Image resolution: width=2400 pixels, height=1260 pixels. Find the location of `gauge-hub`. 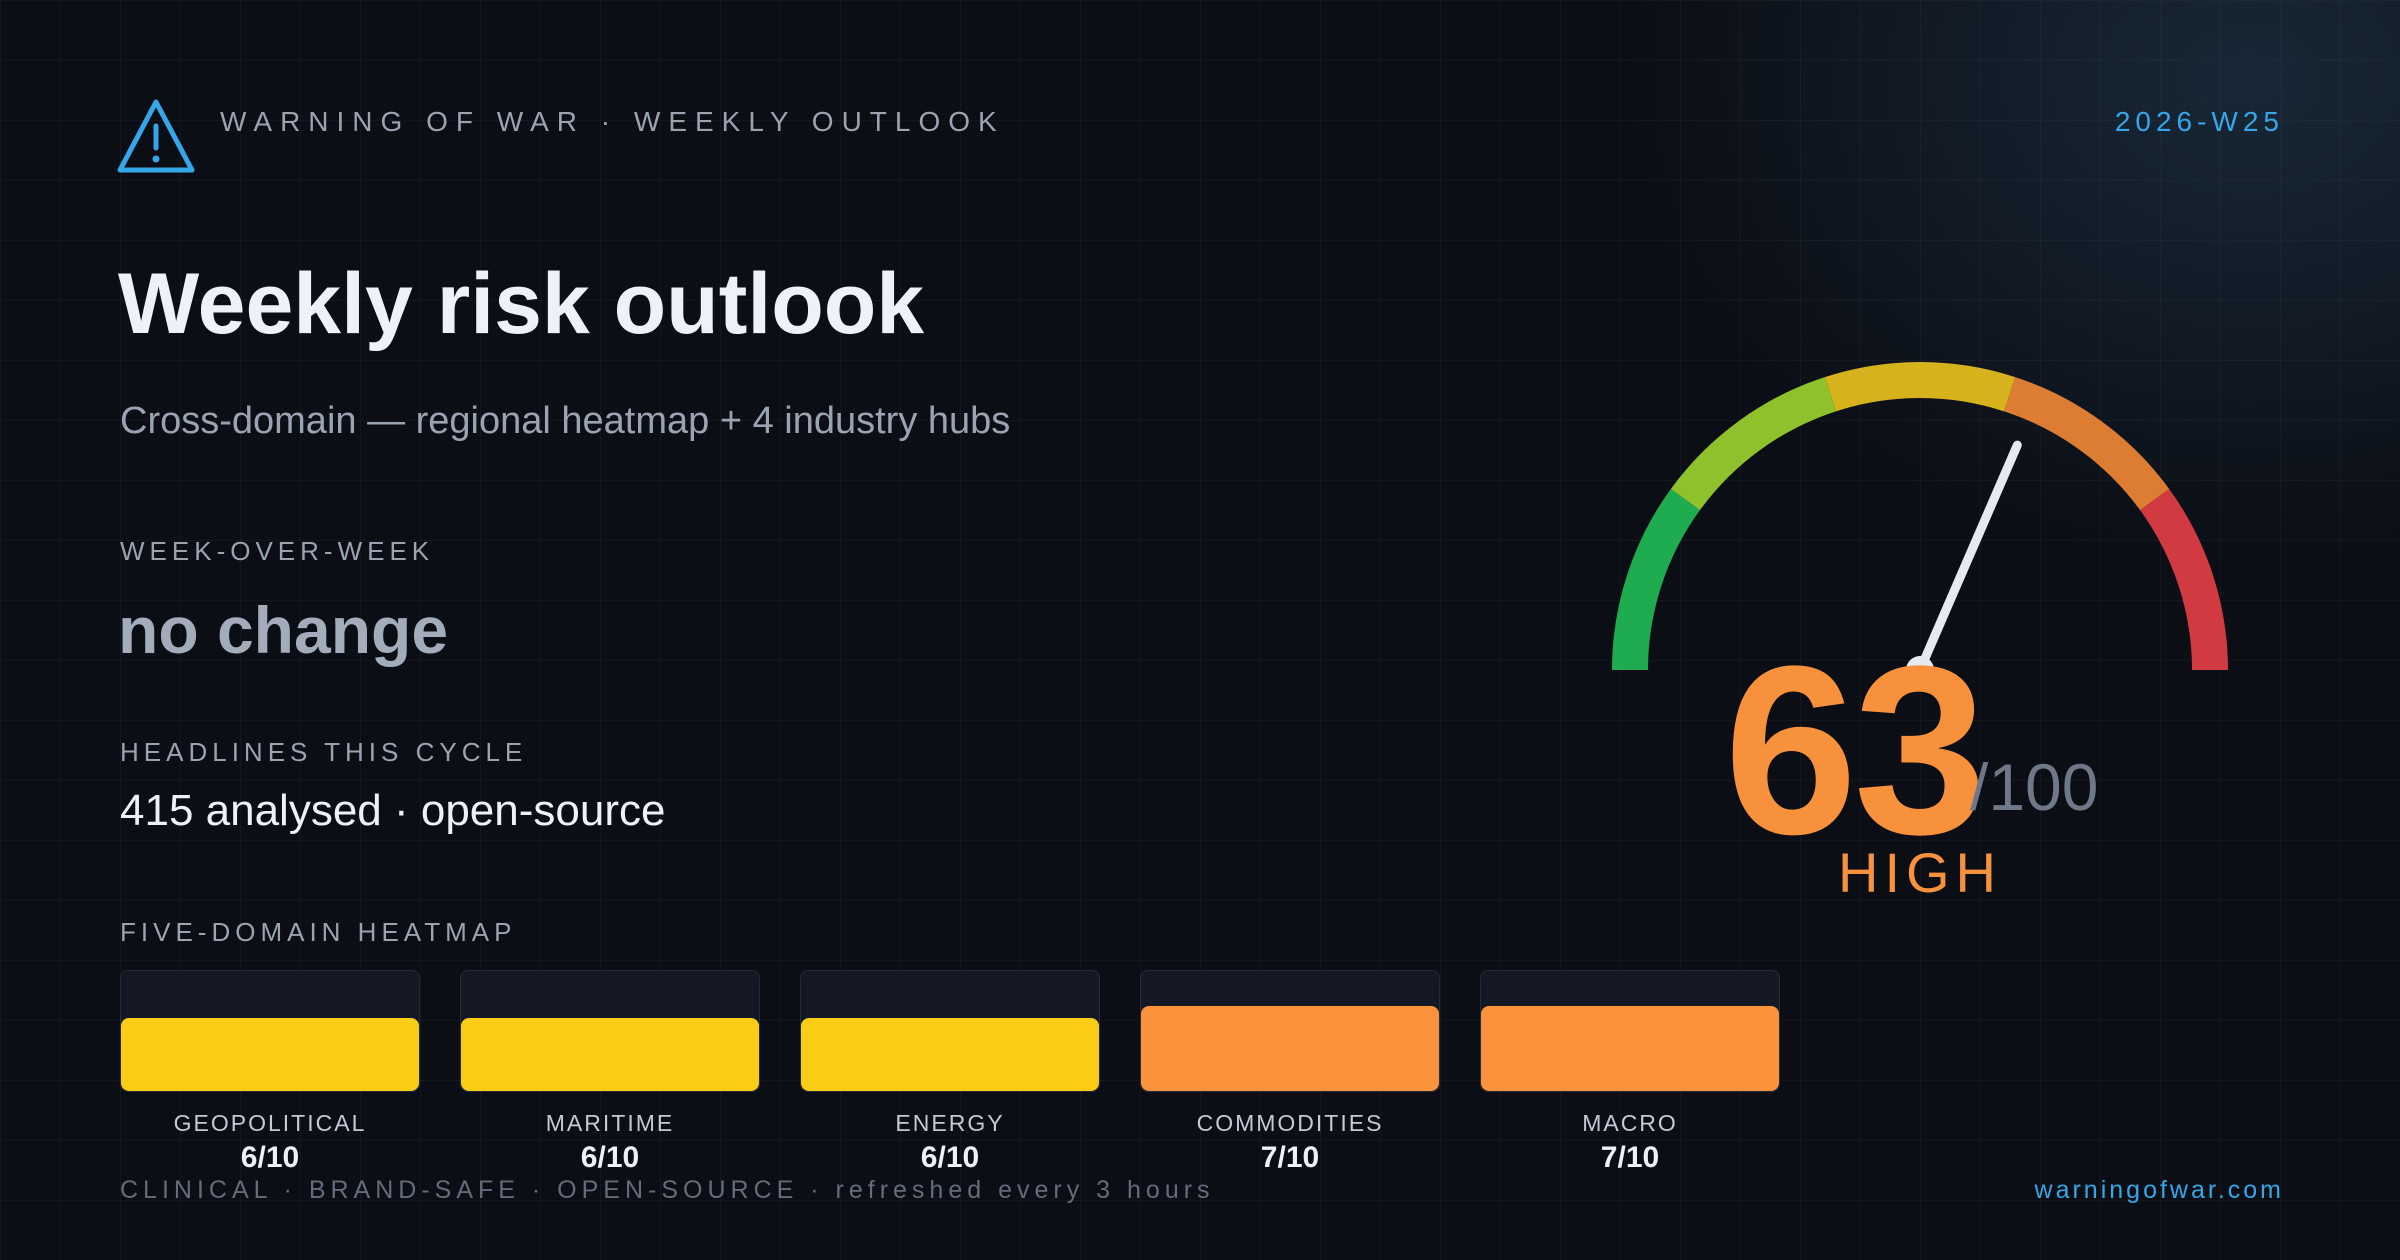

gauge-hub is located at coordinates (1920, 670).